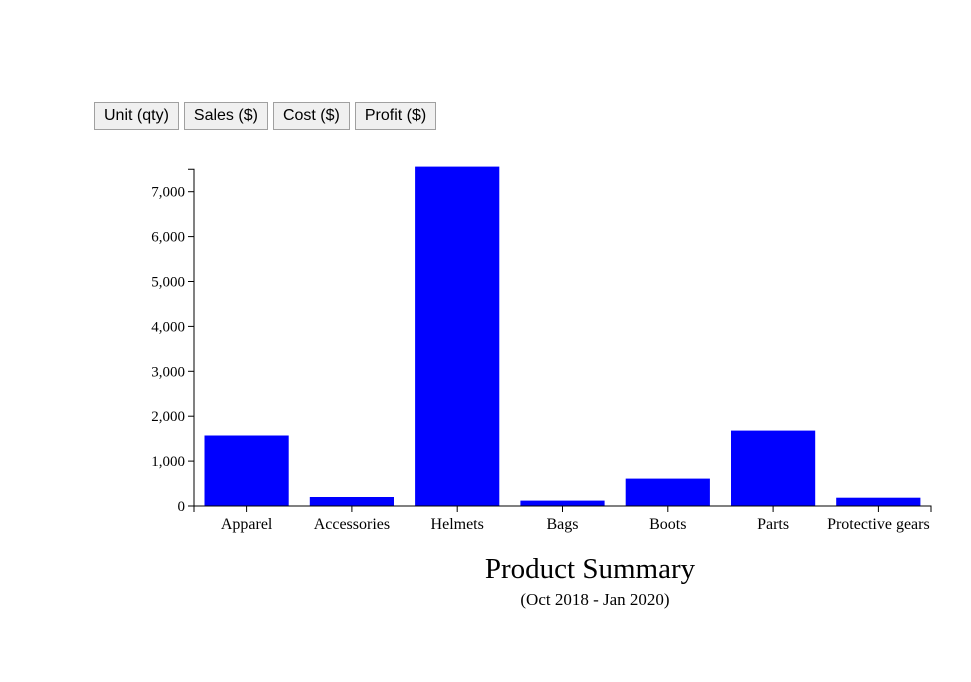 The width and height of the screenshot is (971, 682). What do you see at coordinates (667, 492) in the screenshot?
I see `bar-boots` at bounding box center [667, 492].